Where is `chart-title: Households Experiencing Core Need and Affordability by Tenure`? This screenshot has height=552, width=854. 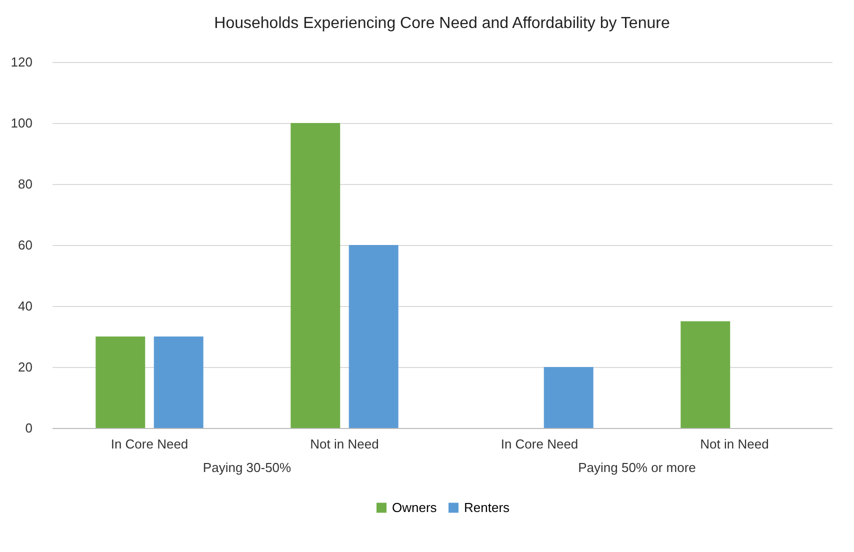
chart-title: Households Experiencing Core Need and Affordability by Tenure is located at coordinates (442, 23).